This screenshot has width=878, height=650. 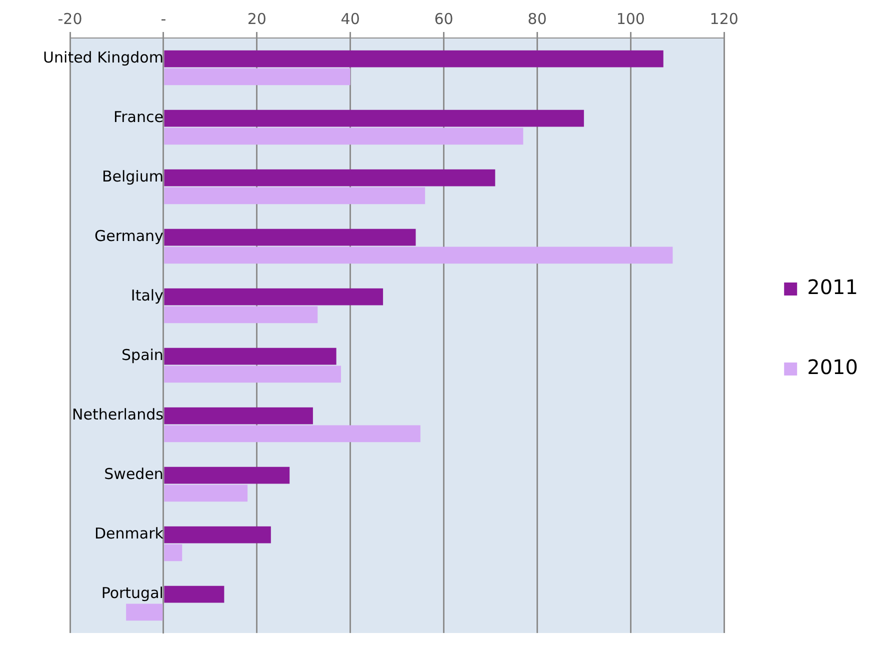 What do you see at coordinates (103, 57) in the screenshot?
I see `y-tick-label: United Kingdom` at bounding box center [103, 57].